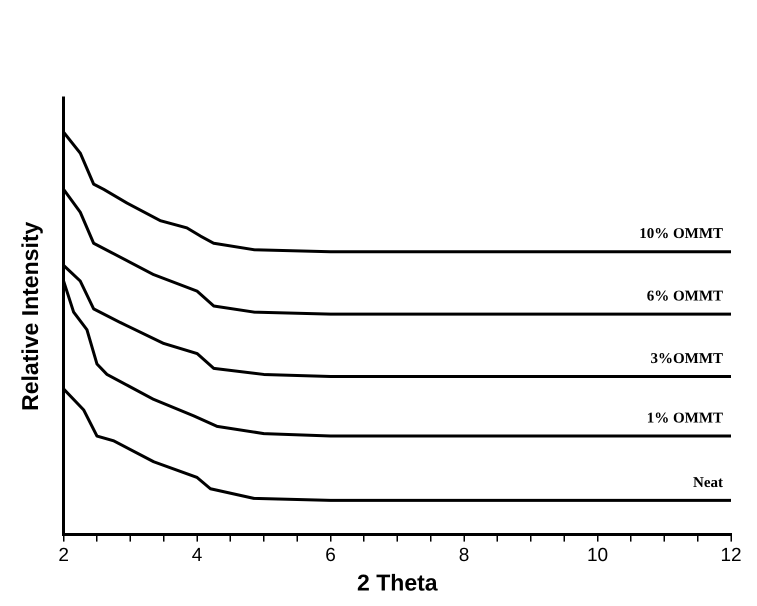 Image resolution: width=757 pixels, height=606 pixels. What do you see at coordinates (708, 482) in the screenshot?
I see `series-label: Neat` at bounding box center [708, 482].